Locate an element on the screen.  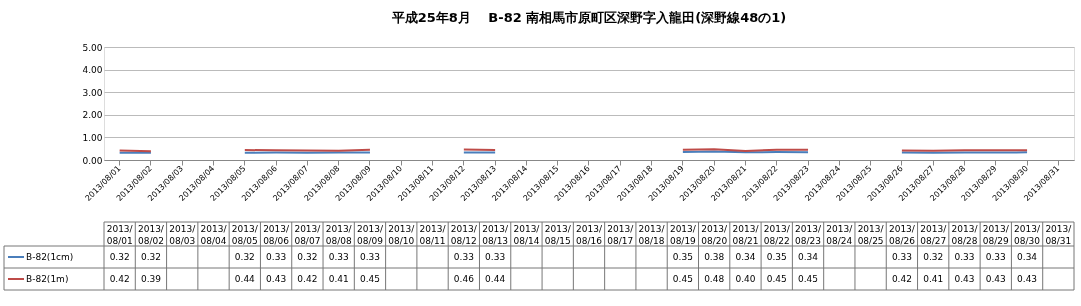
data-label: 0.48 is located at coordinates (714, 279).